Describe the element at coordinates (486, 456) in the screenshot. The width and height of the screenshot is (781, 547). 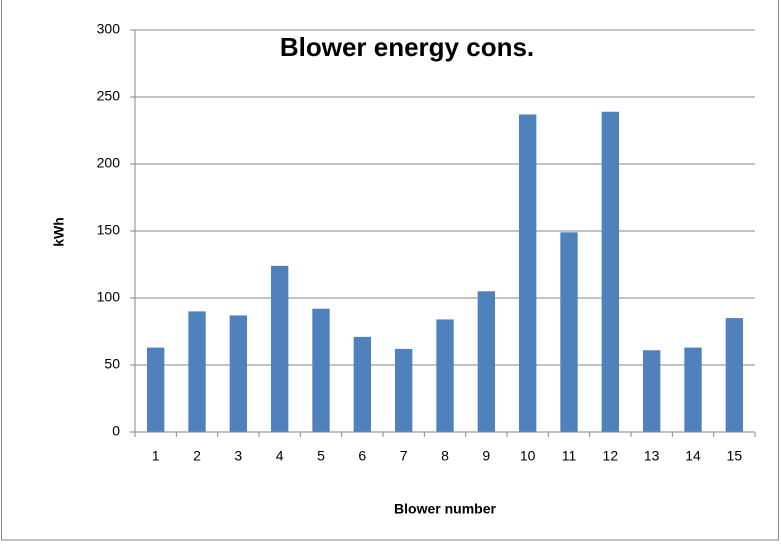
I see `x-tick-label: 9` at that location.